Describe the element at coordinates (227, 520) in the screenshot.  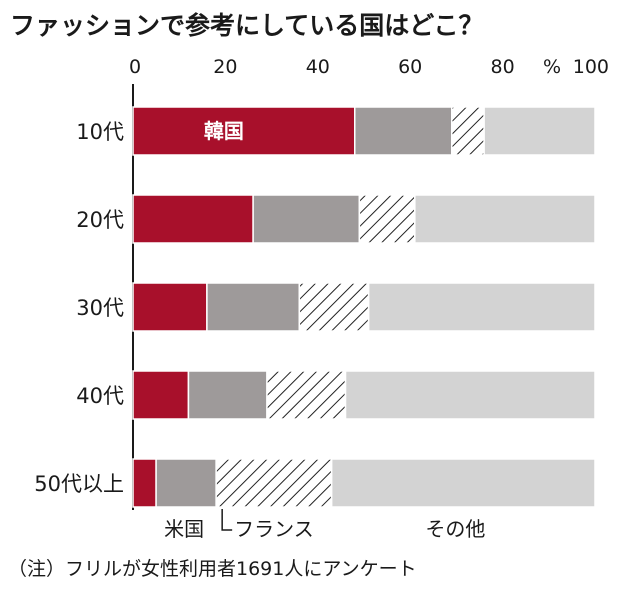
I see `legend-leader-france` at that location.